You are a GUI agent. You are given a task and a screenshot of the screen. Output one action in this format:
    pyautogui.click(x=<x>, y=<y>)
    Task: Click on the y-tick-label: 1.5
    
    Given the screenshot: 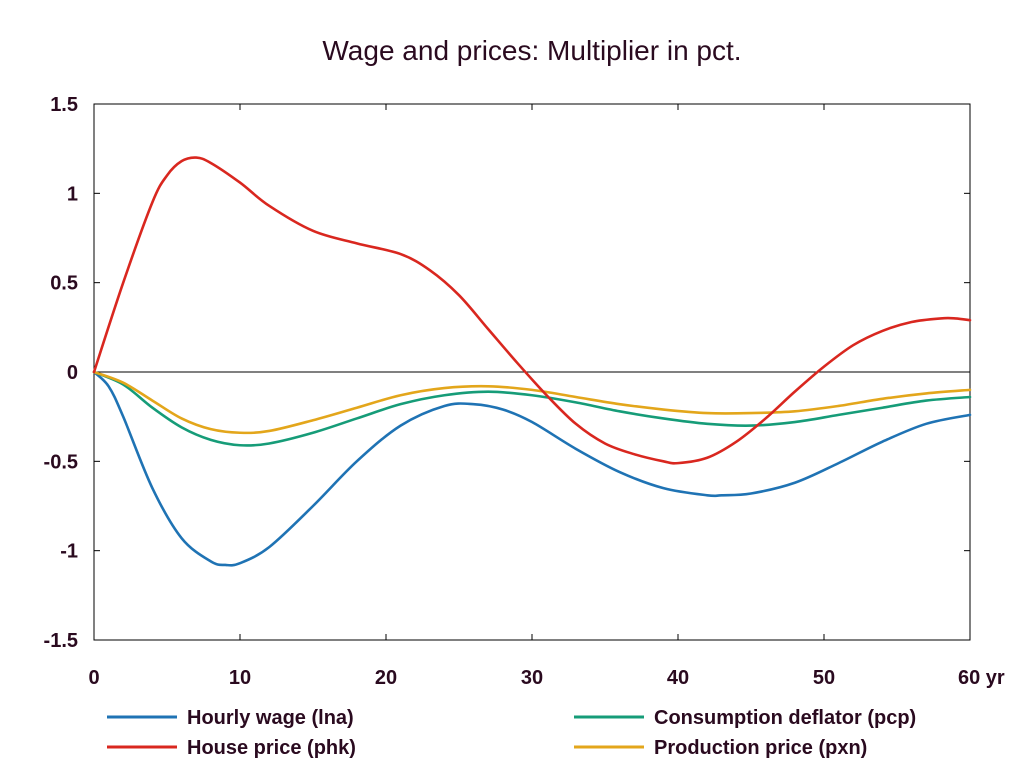 What is the action you would take?
    pyautogui.click(x=64, y=105)
    